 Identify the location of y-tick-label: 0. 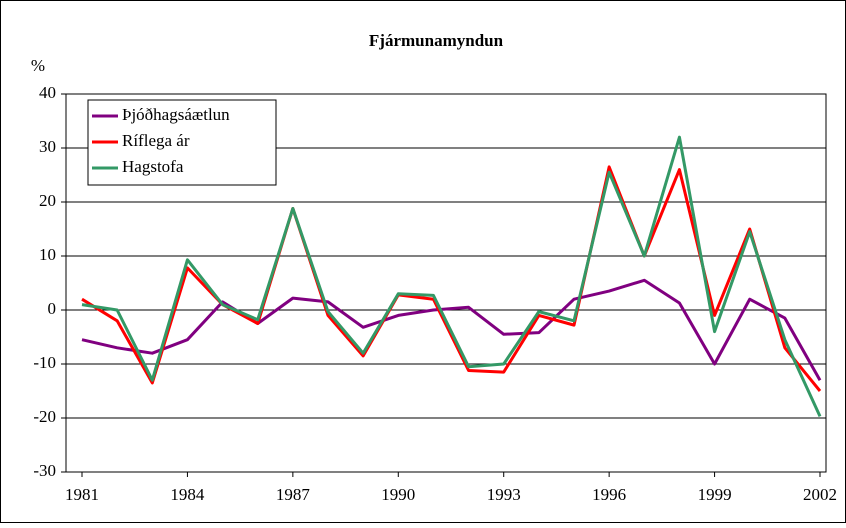
(52, 308).